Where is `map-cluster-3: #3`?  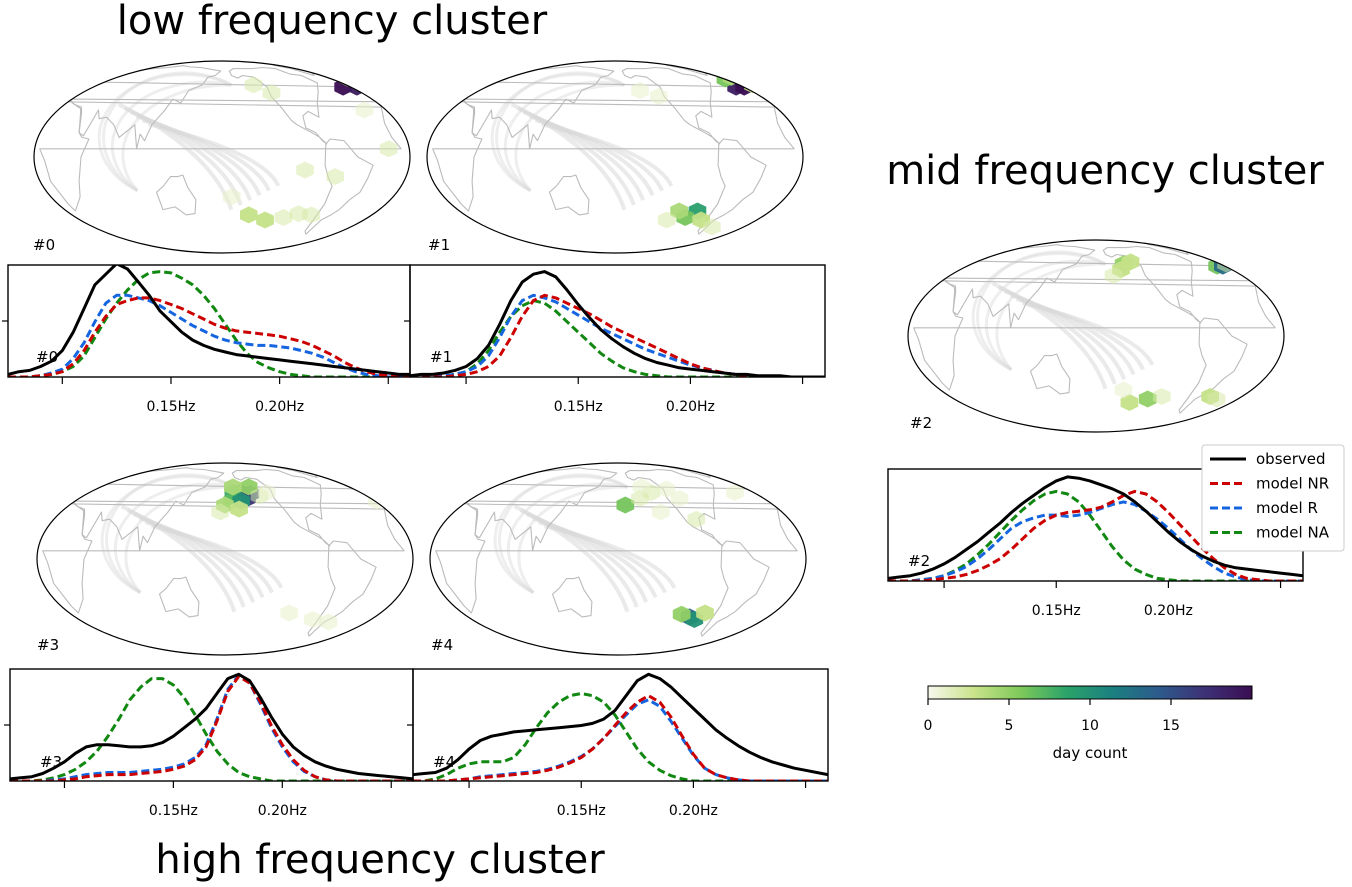 map-cluster-3: #3 is located at coordinates (225, 559).